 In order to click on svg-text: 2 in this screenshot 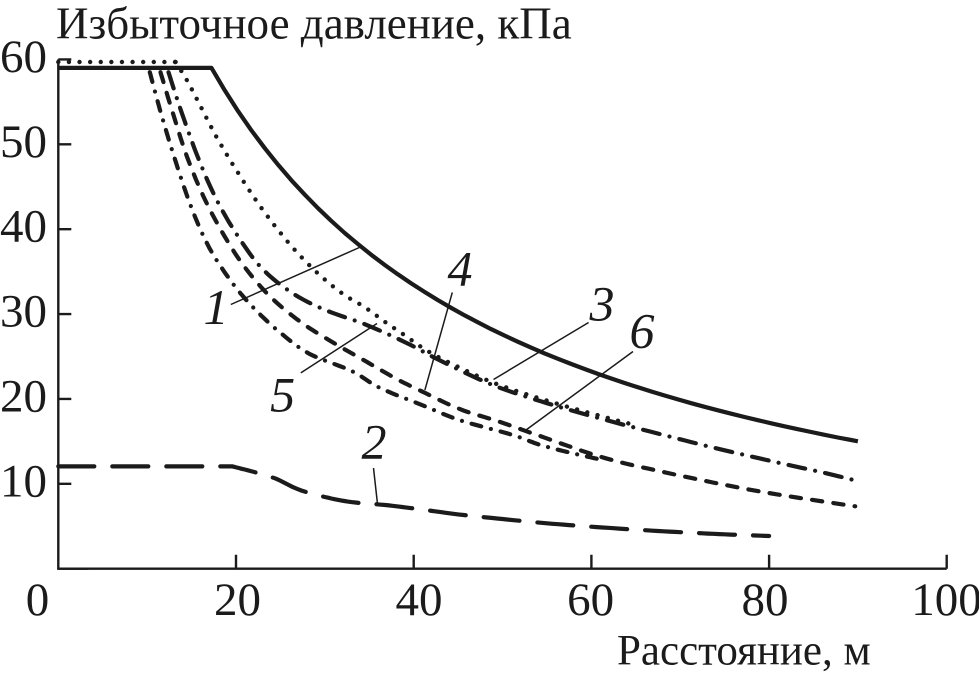, I will do `click(374, 442)`.